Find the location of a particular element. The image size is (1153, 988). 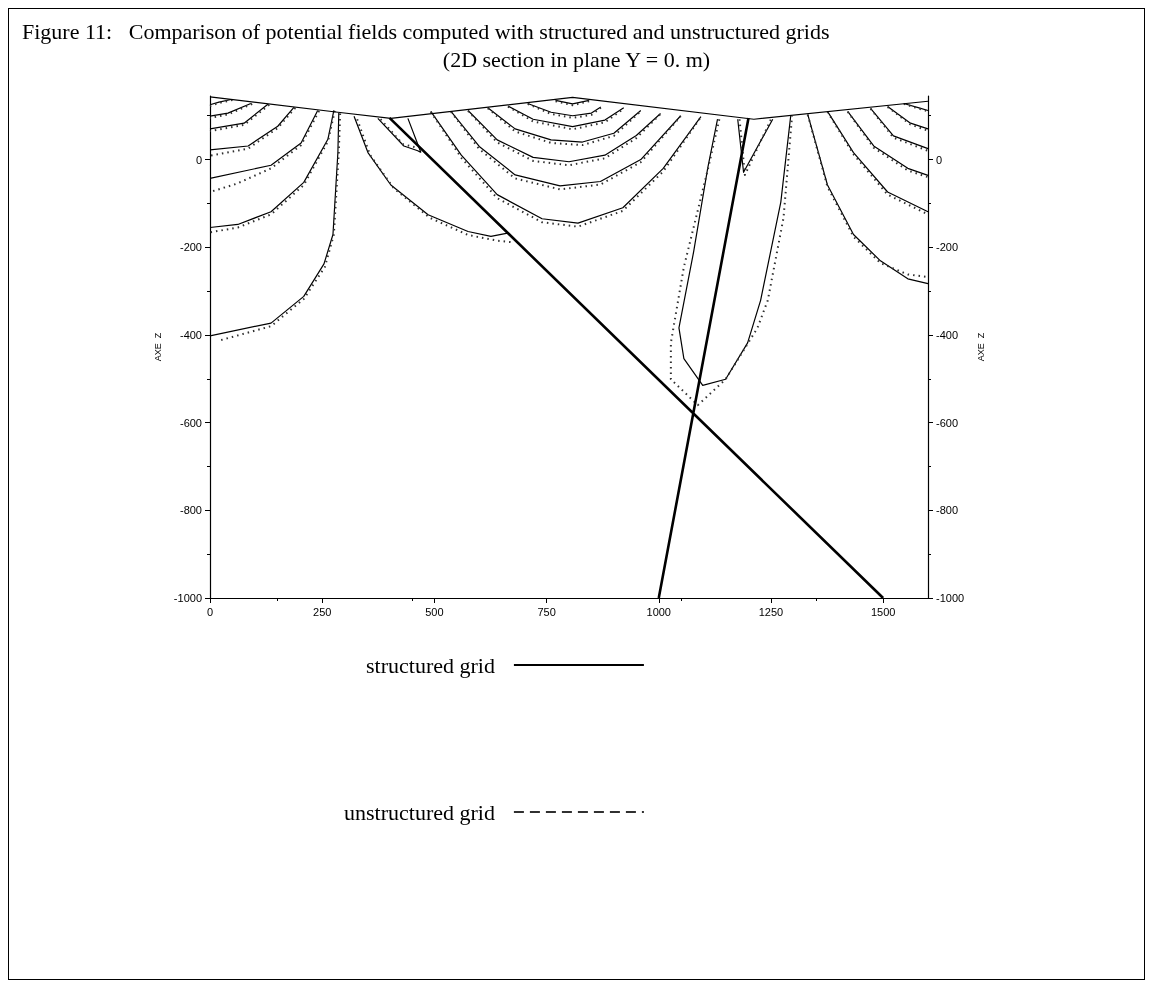

y-tick-label: -600 is located at coordinates (190, 422).